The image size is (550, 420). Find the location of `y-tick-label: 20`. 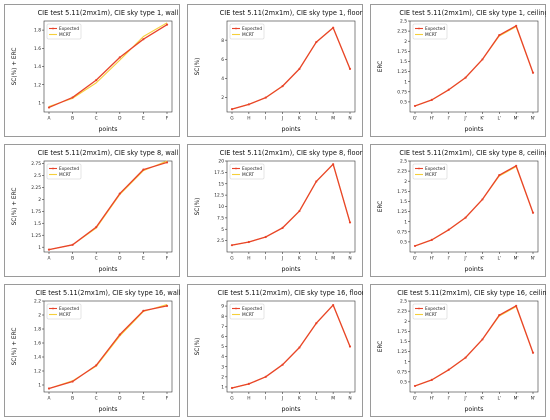

y-tick-label: 20 is located at coordinates (221, 162).